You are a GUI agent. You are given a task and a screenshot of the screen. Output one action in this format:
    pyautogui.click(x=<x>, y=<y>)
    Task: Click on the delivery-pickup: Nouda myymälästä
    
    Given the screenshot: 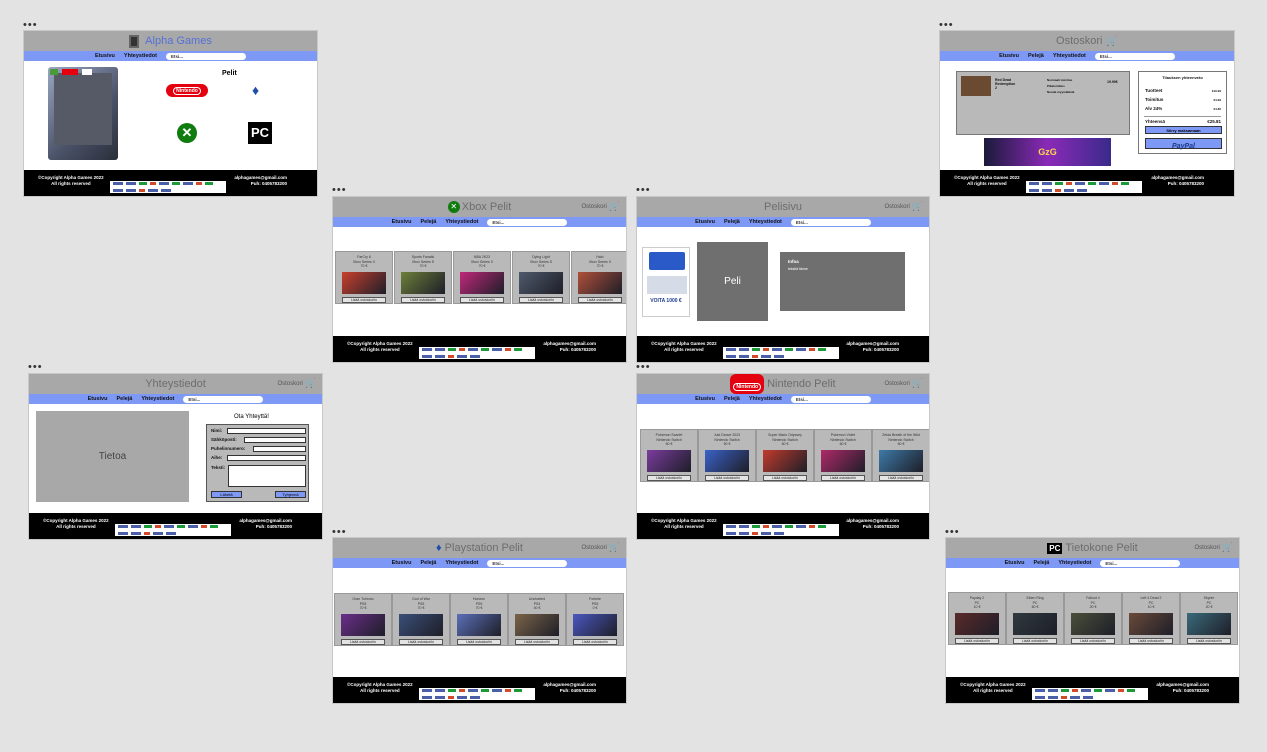 What is the action you would take?
    pyautogui.click(x=1061, y=92)
    